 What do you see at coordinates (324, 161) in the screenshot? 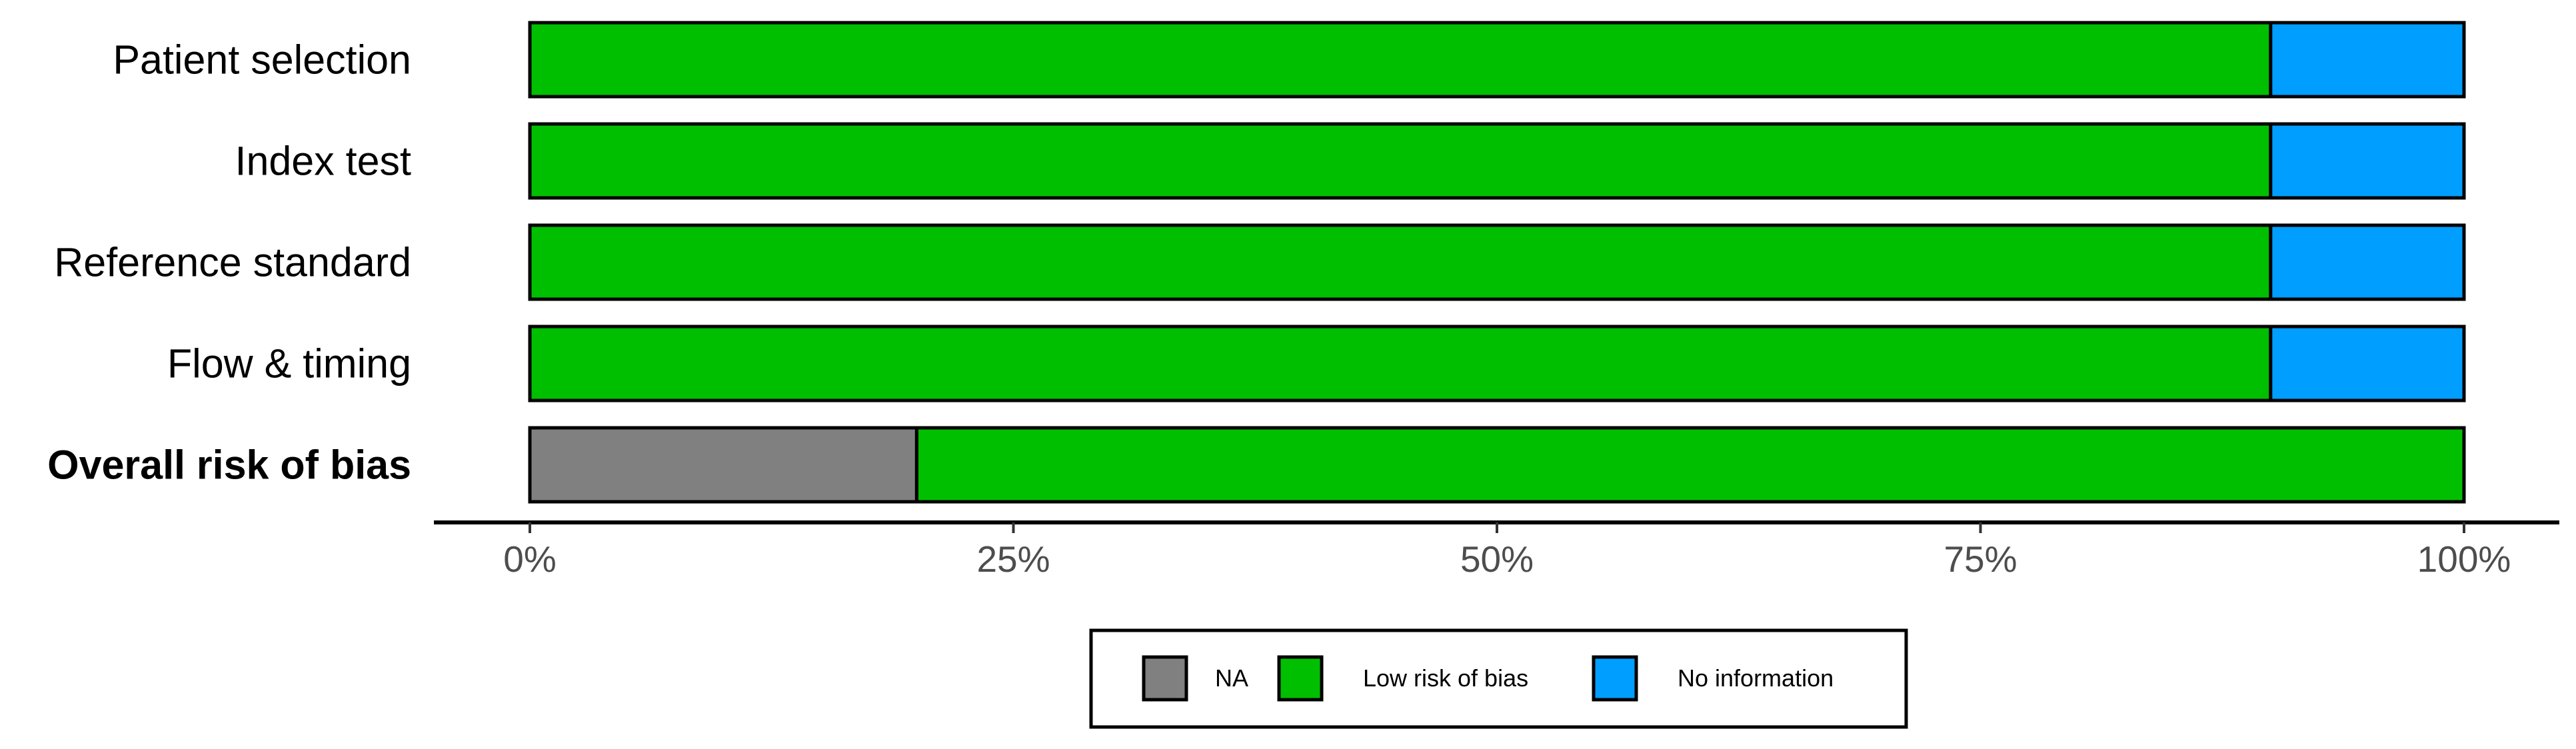
I see `category-label: Index test` at bounding box center [324, 161].